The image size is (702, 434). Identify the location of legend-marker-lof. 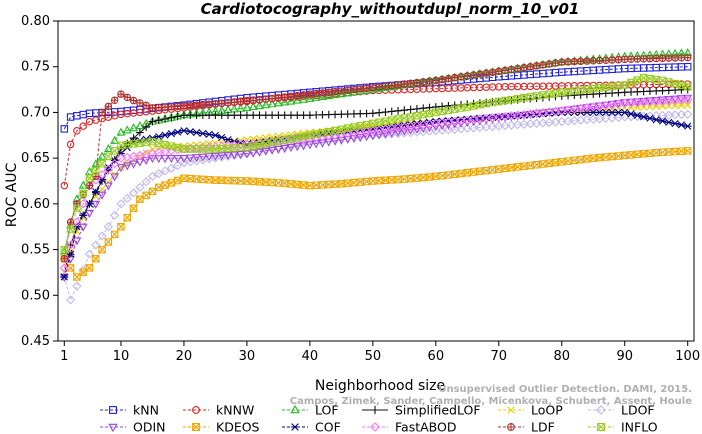
(295, 409).